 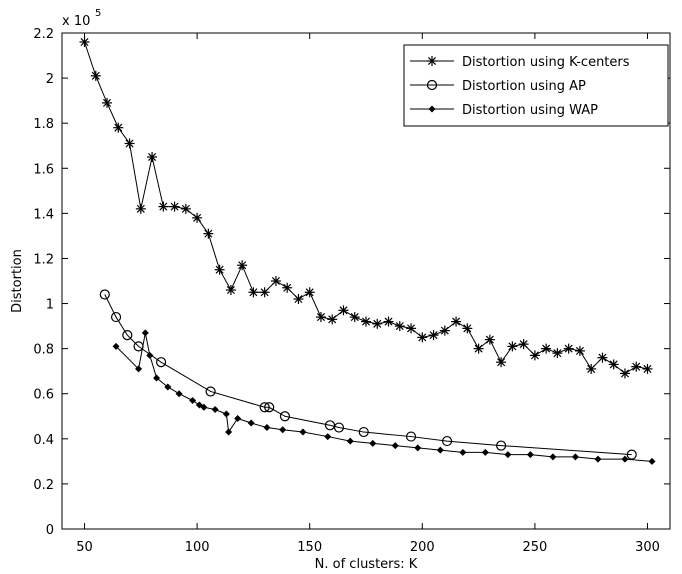 I want to click on x-tick-label: 200, so click(x=422, y=547).